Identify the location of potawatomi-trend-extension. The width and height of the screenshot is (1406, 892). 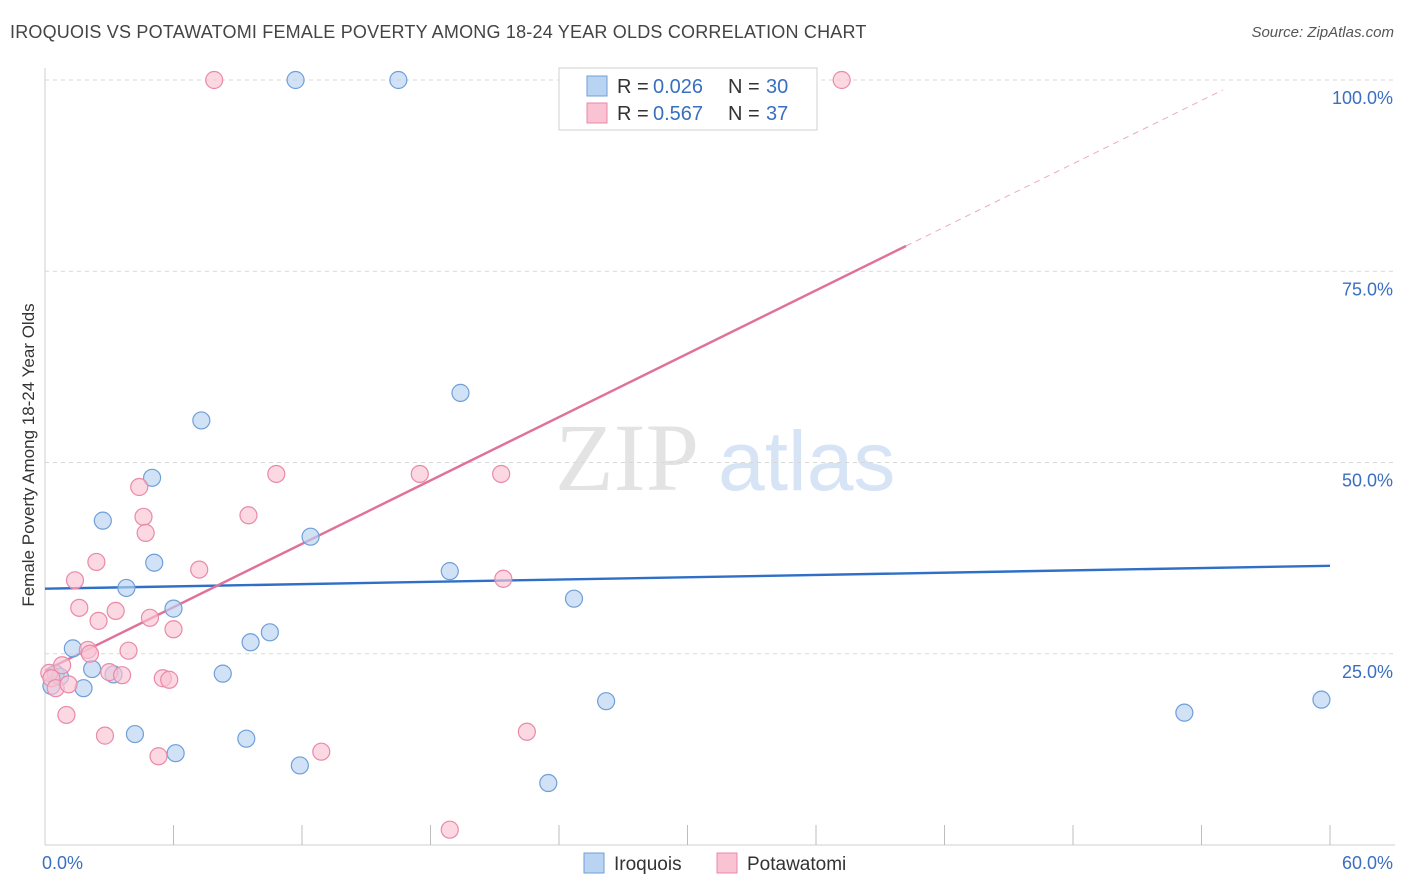
(1064, 168).